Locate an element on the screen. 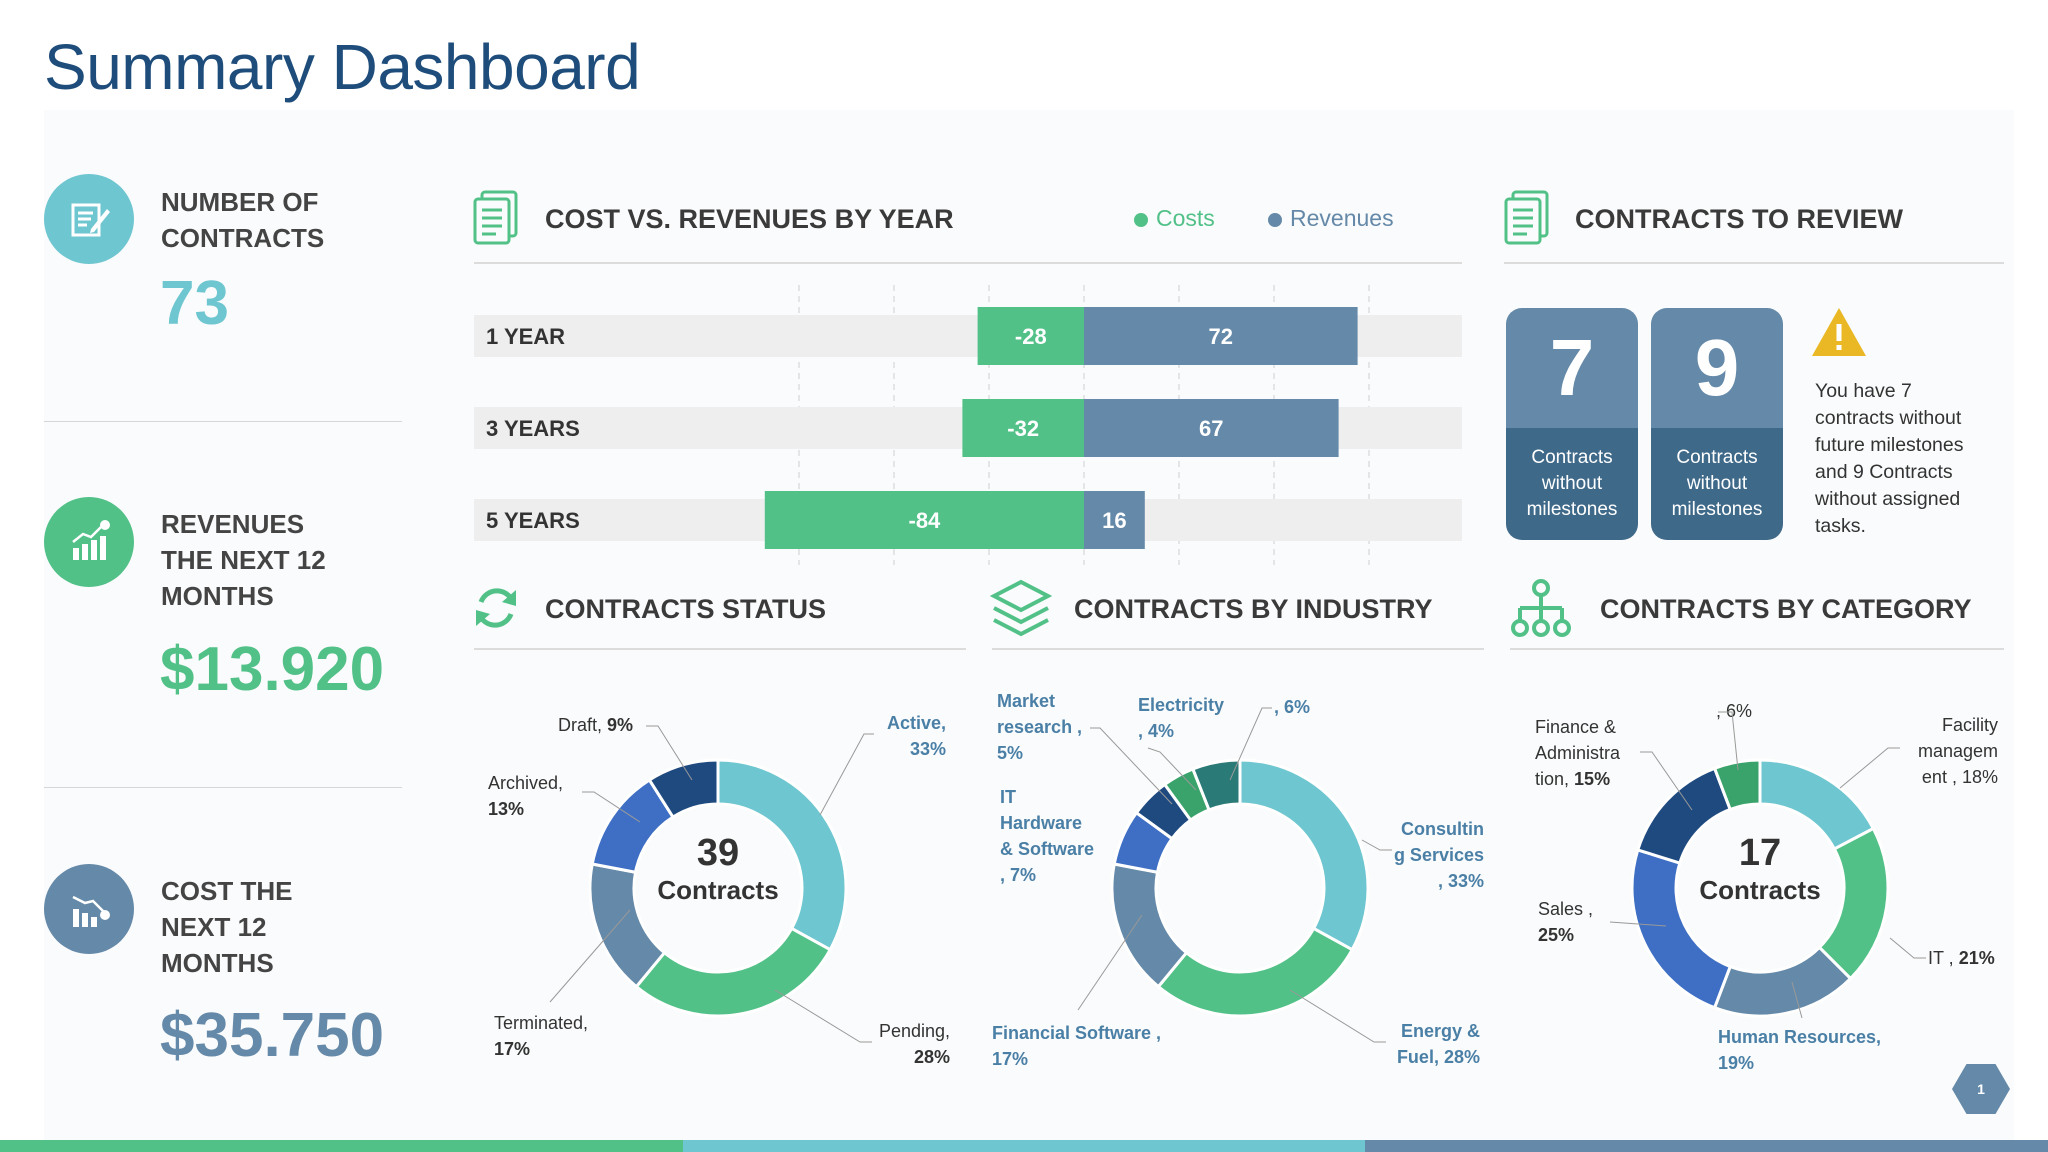 The height and width of the screenshot is (1152, 2048). contracts-status-leader-lines is located at coordinates (711, 884).